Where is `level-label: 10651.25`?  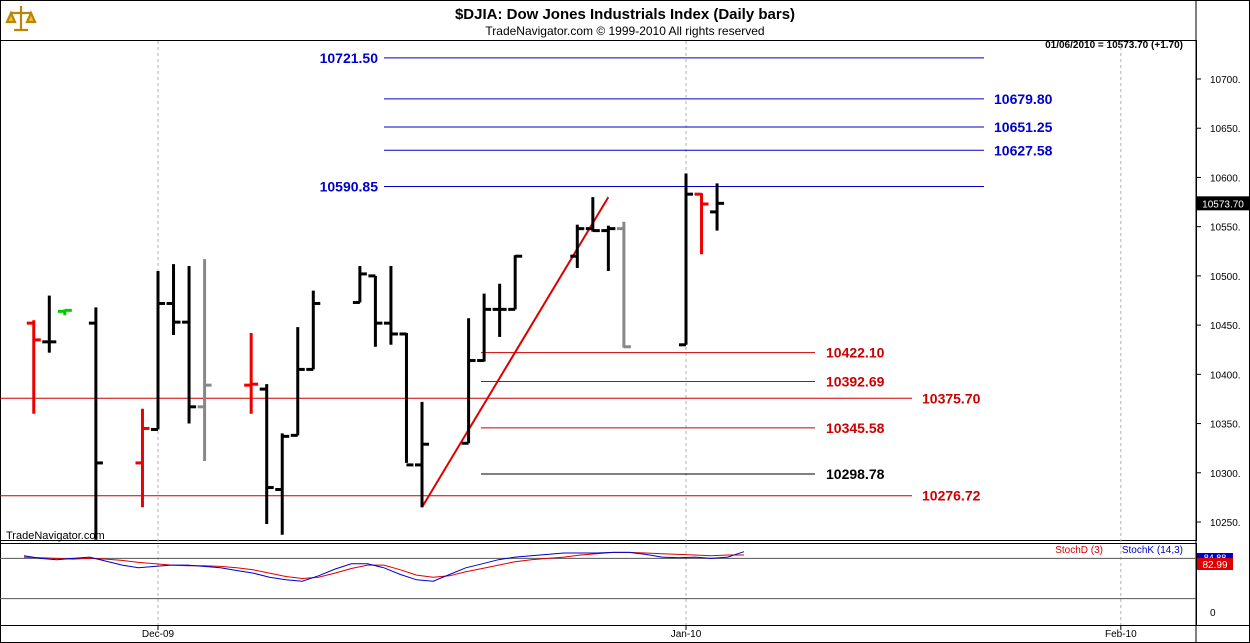
level-label: 10651.25 is located at coordinates (1023, 127).